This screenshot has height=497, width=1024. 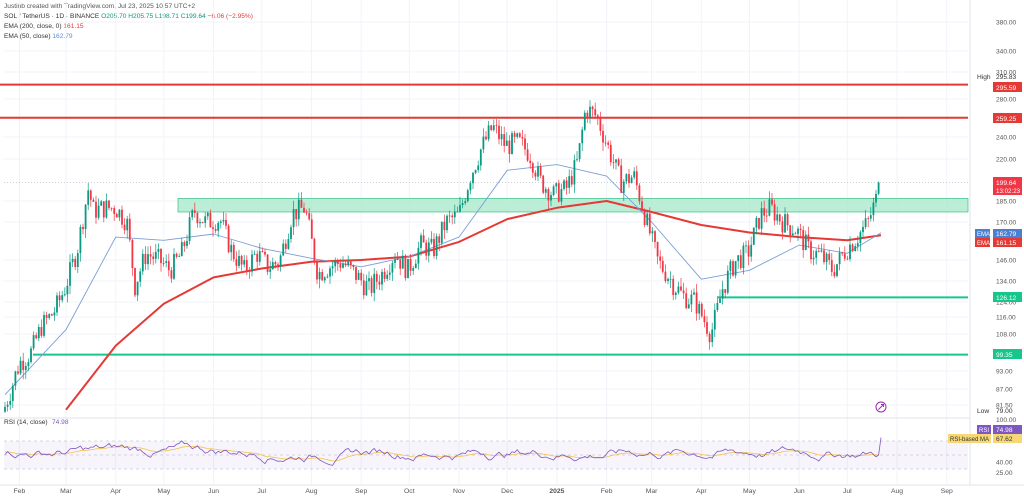 What do you see at coordinates (1004, 463) in the screenshot?
I see `rsi-axis-tick: 40.00` at bounding box center [1004, 463].